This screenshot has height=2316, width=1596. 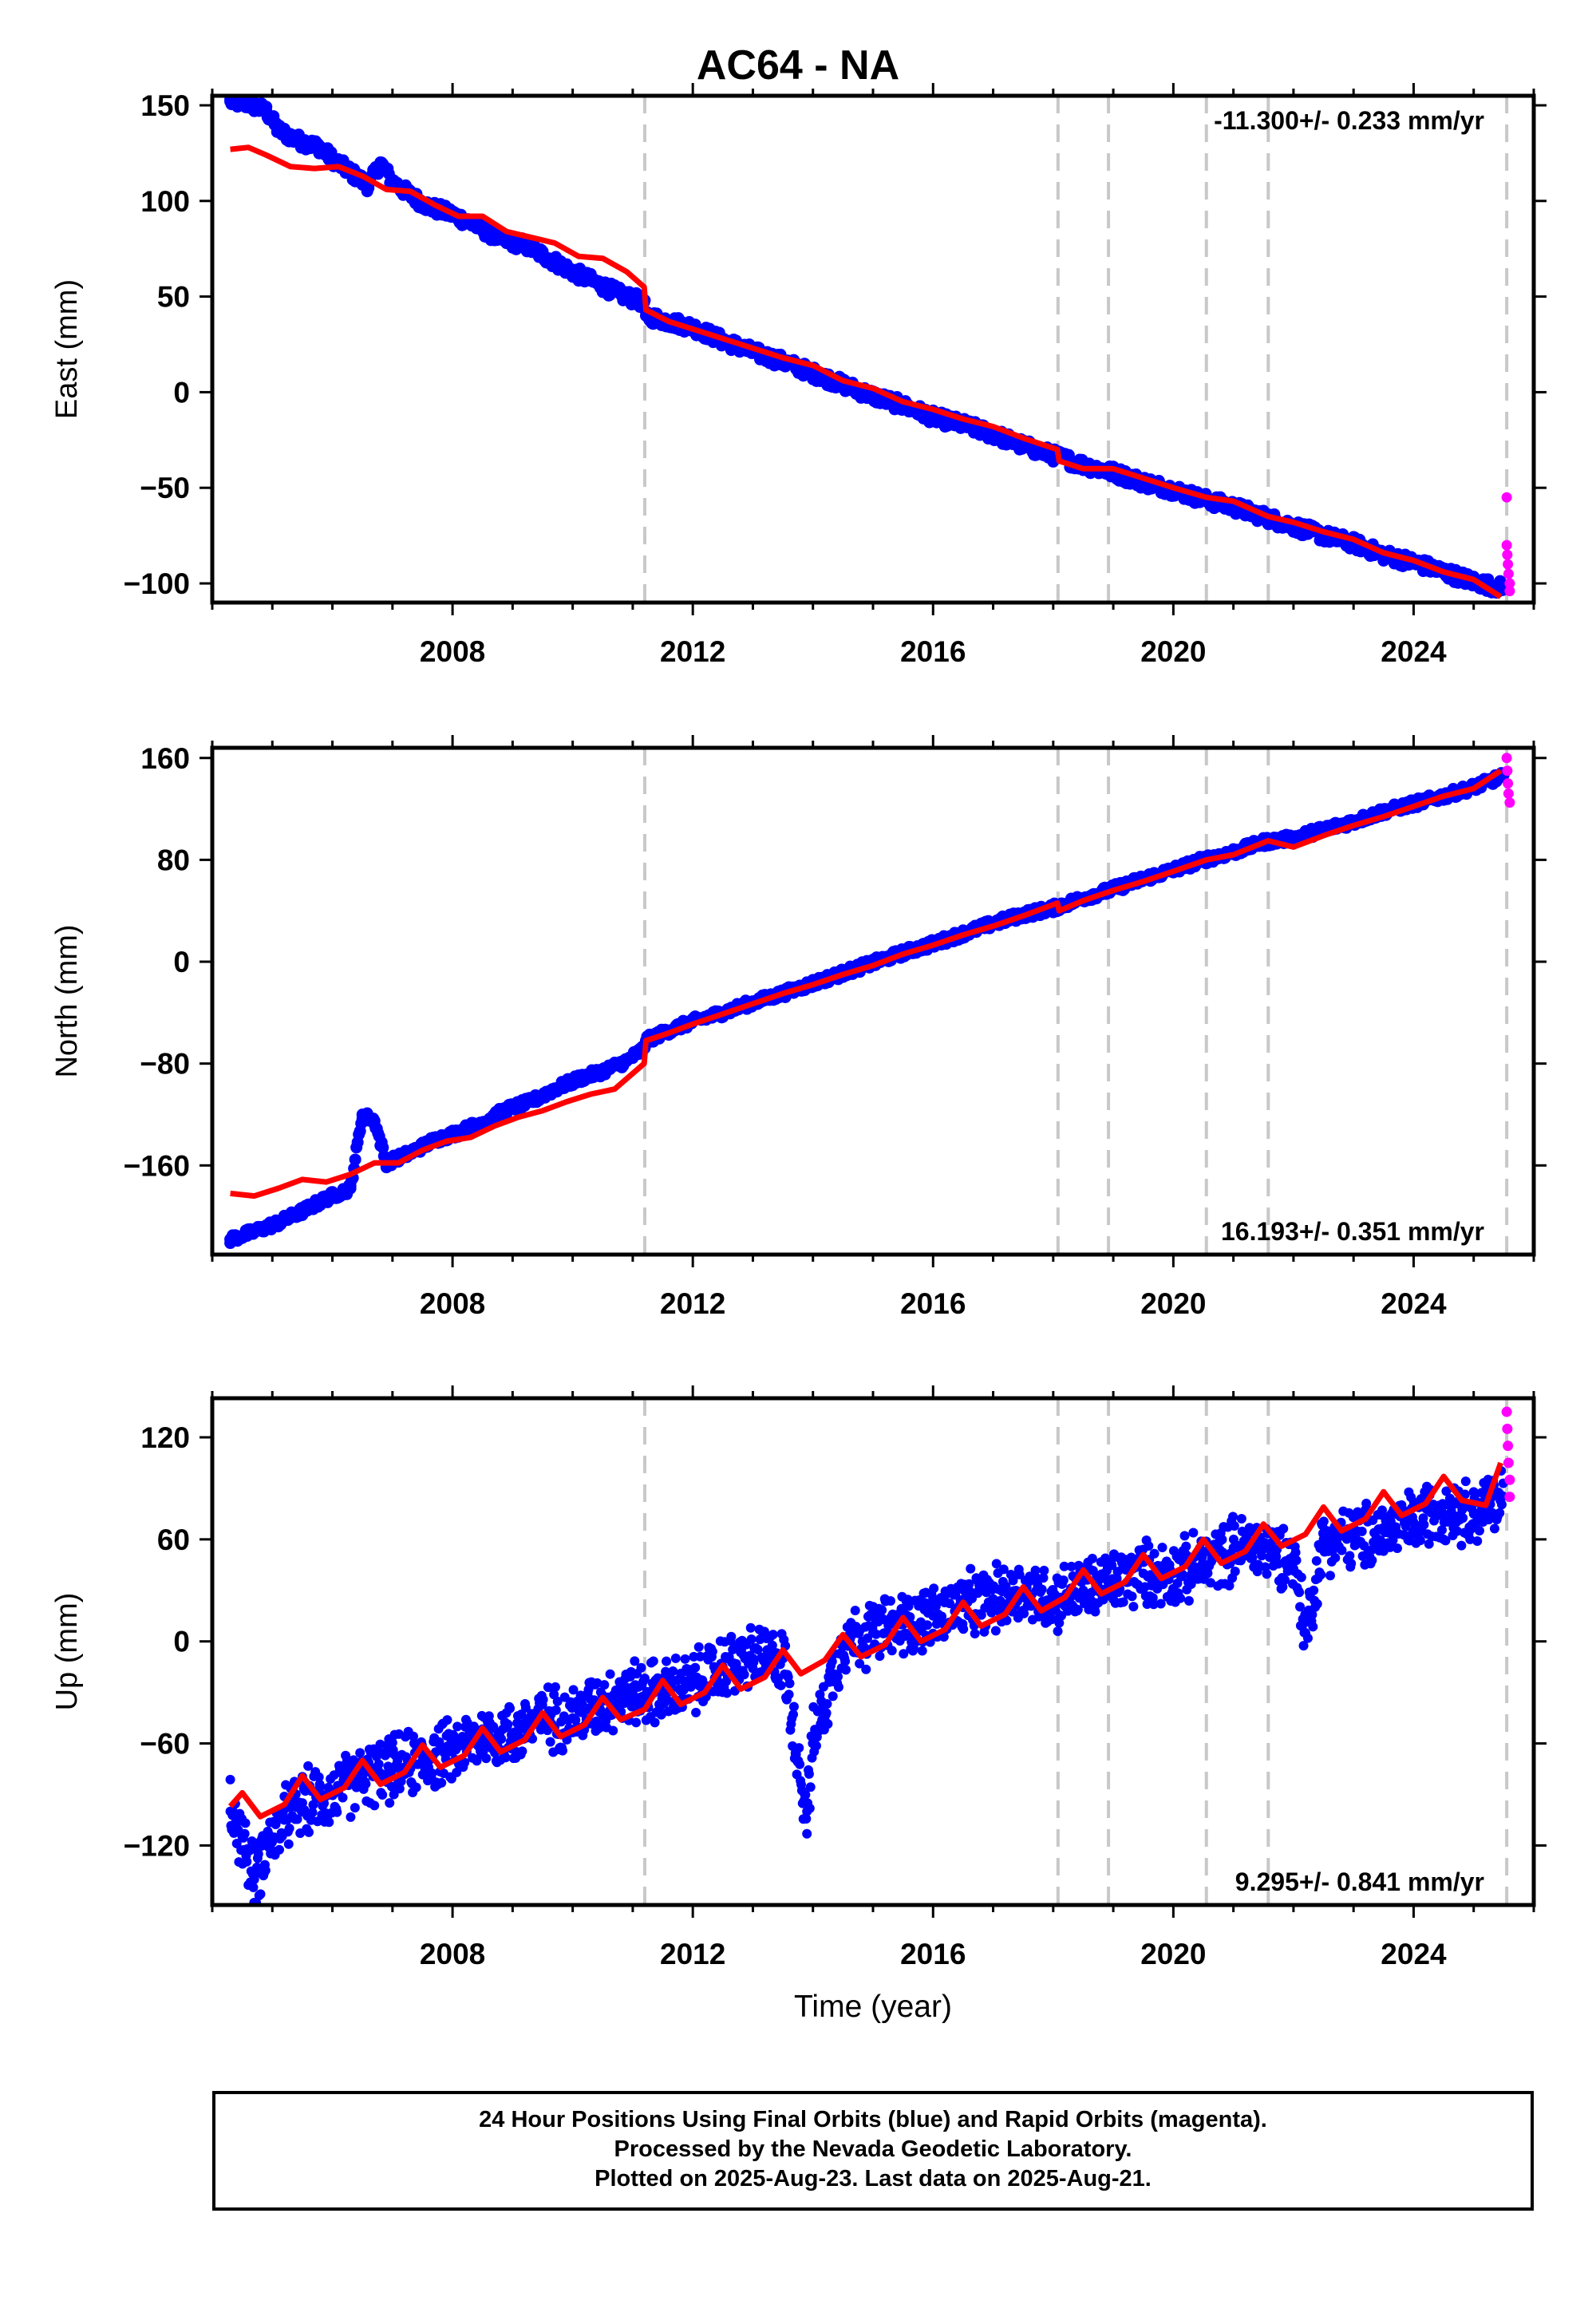 I want to click on x-tick-label: 2008, so click(x=452, y=1303).